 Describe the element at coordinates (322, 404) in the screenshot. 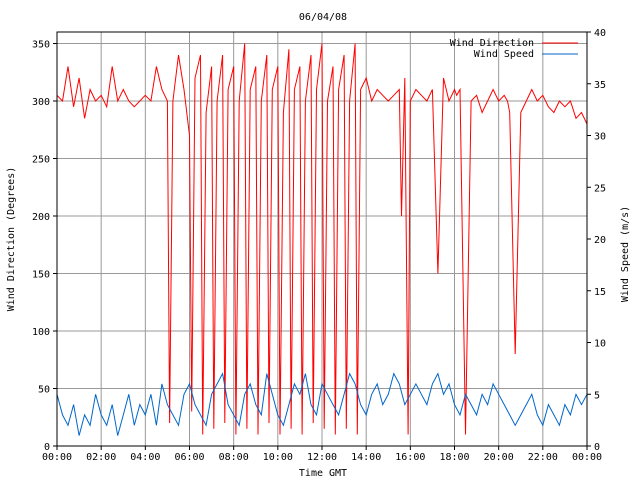

I see `wind-speed-line` at that location.